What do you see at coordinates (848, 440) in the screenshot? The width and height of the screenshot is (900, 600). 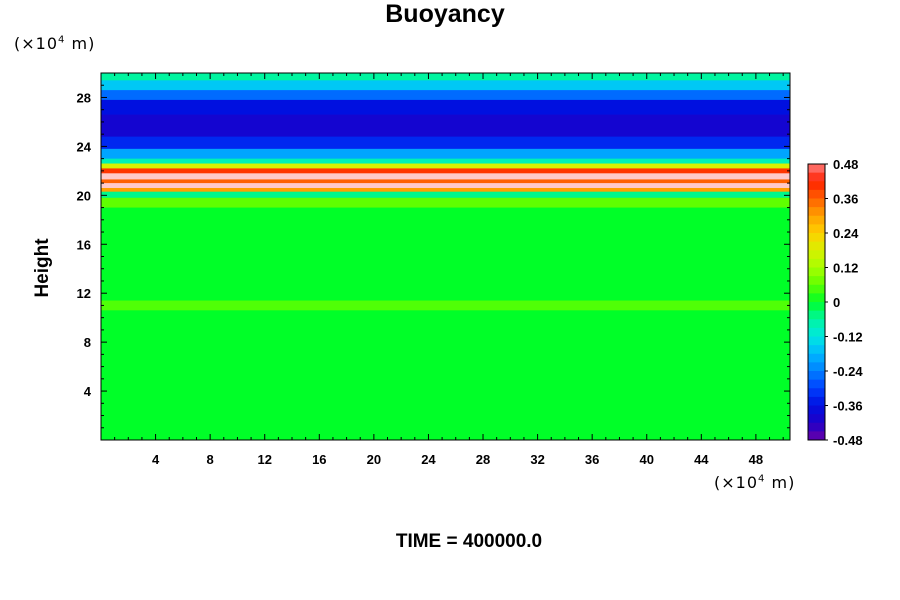 I see `colorbar-label: -0.48` at bounding box center [848, 440].